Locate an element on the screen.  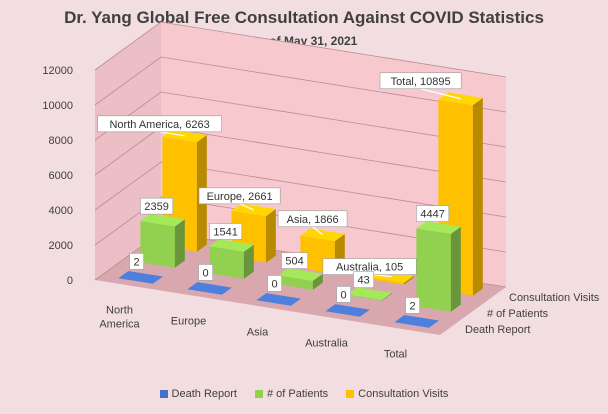
bar-patients-4-front is located at coordinates (433, 270).